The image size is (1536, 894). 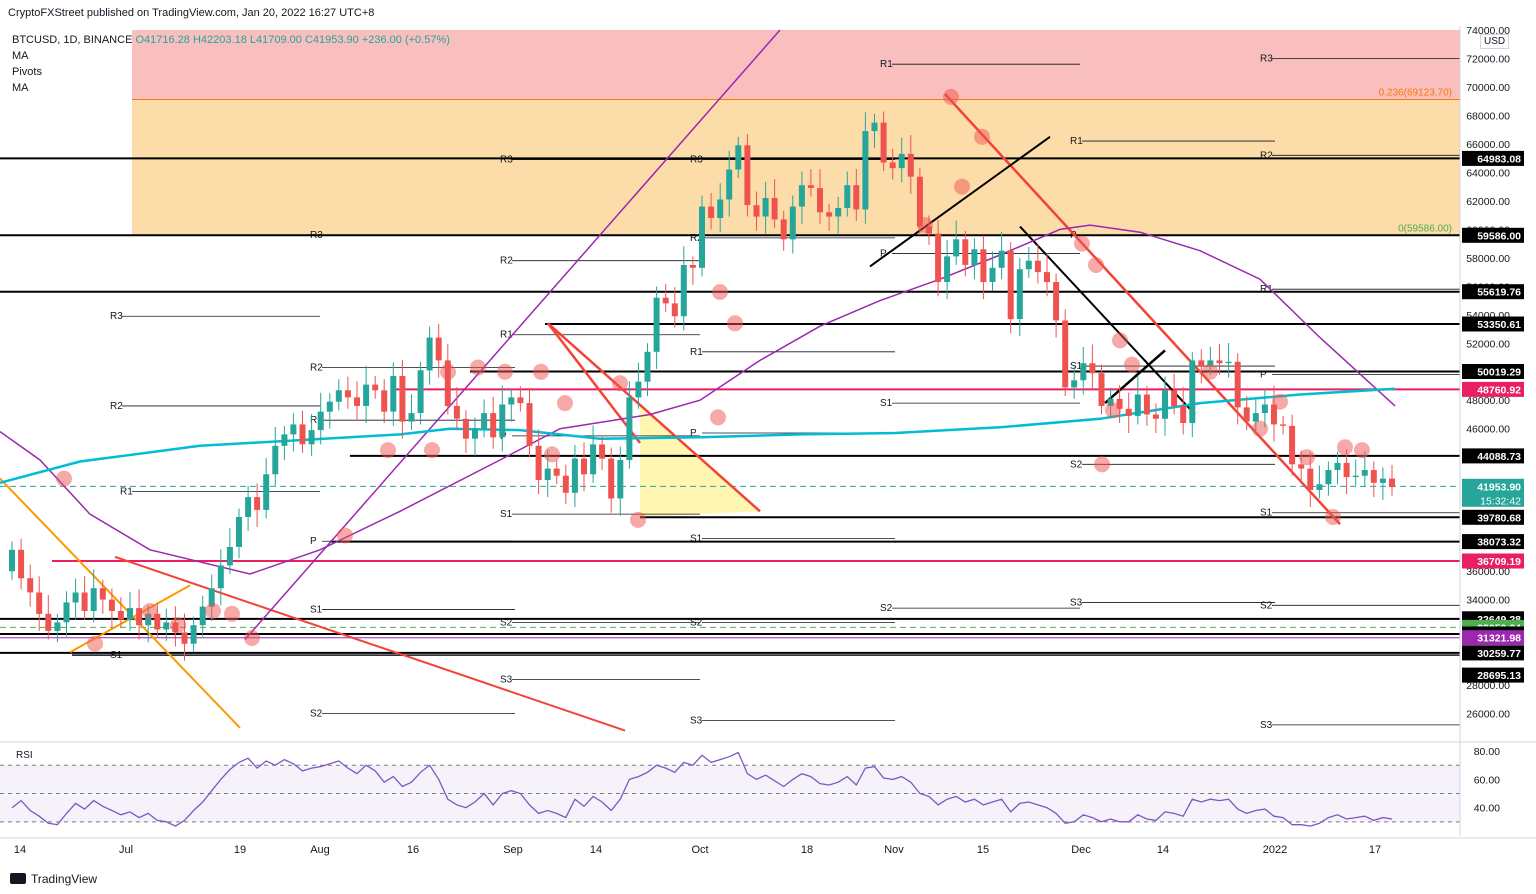 I want to click on price-tick: 46000.00, so click(x=1488, y=430).